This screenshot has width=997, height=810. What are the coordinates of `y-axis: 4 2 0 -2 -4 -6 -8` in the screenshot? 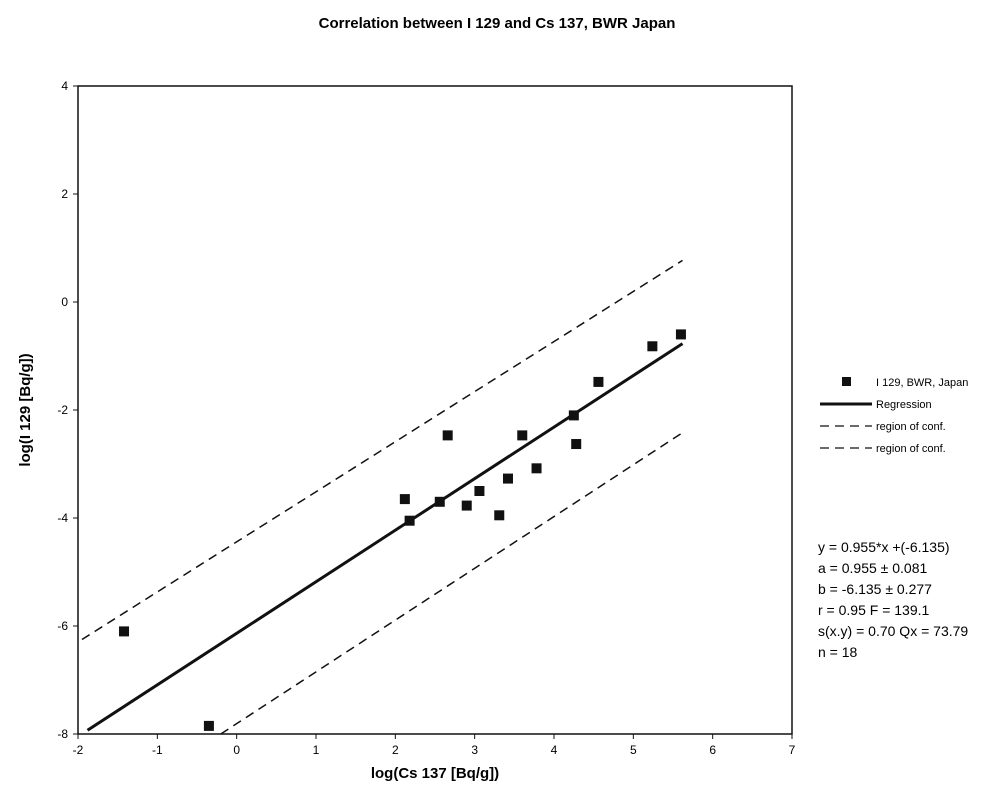 It's located at (67, 410).